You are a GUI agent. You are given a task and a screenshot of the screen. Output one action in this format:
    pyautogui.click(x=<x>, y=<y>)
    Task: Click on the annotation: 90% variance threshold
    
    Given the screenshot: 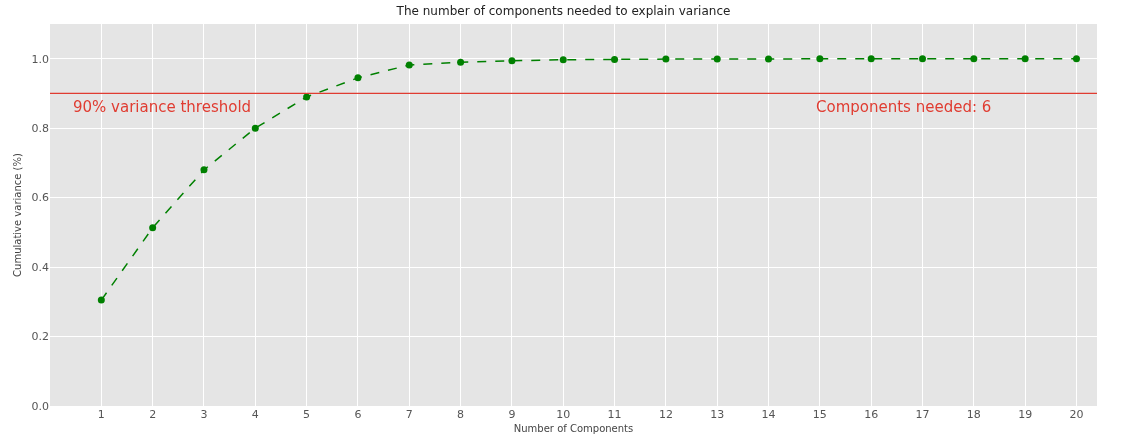 What is the action you would take?
    pyautogui.click(x=162, y=107)
    